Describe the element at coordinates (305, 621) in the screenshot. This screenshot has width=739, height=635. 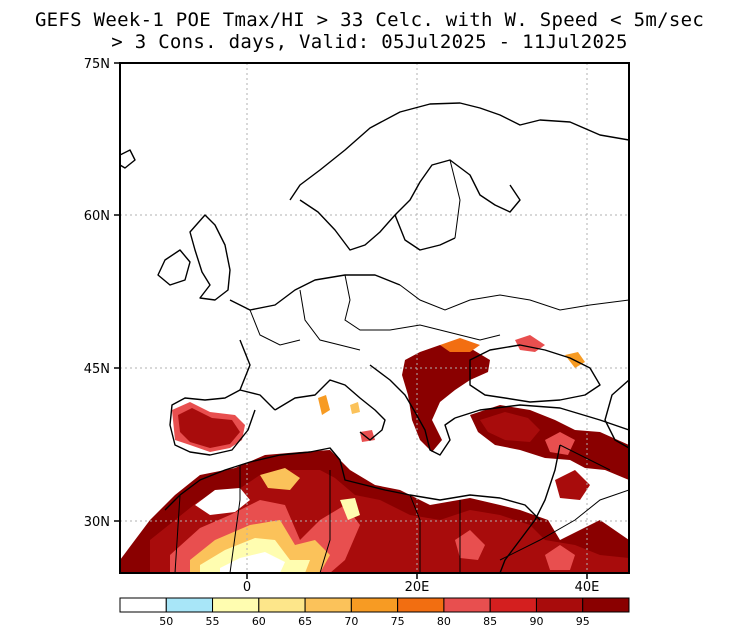
I see `colorbar-label: 65` at that location.